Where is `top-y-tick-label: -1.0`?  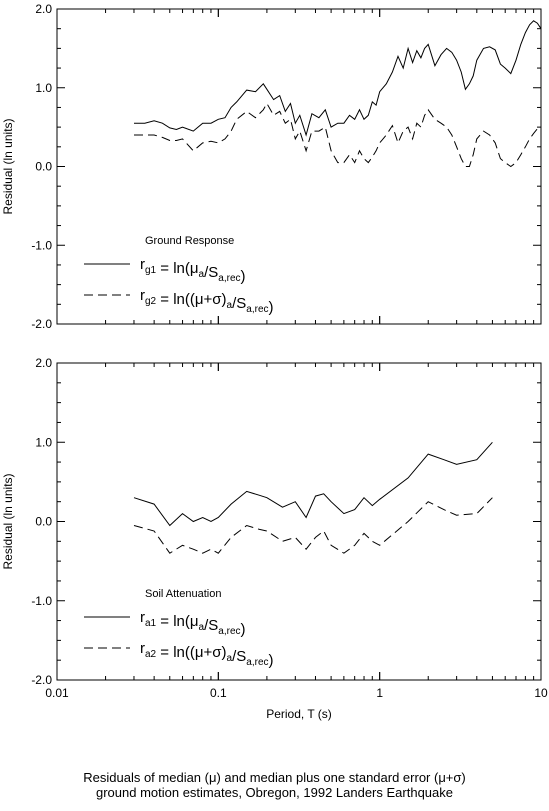
top-y-tick-label: -1.0 is located at coordinates (41, 245).